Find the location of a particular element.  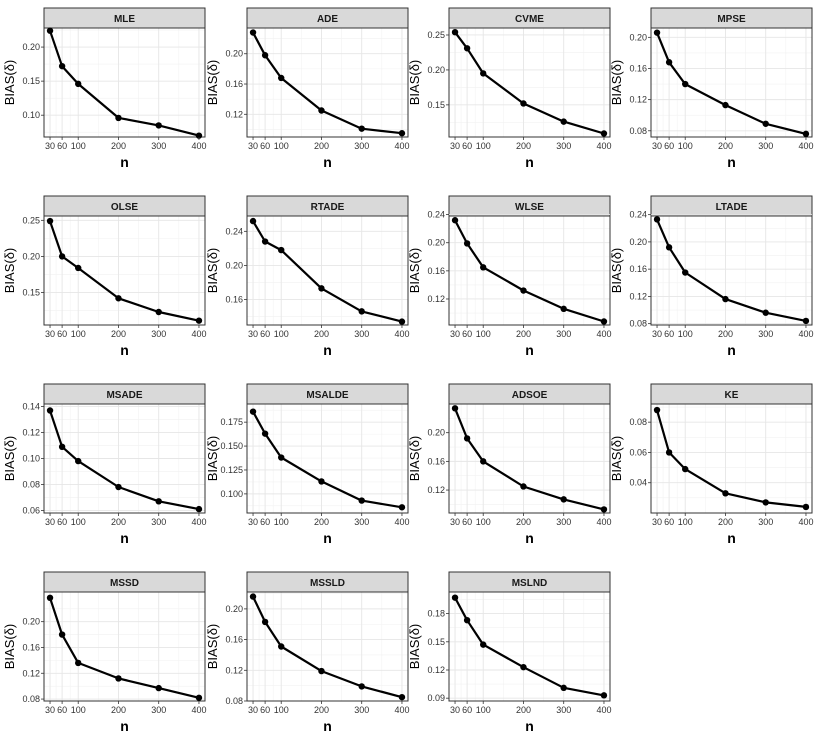

y-tick-label: 0.16 is located at coordinates (234, 84).